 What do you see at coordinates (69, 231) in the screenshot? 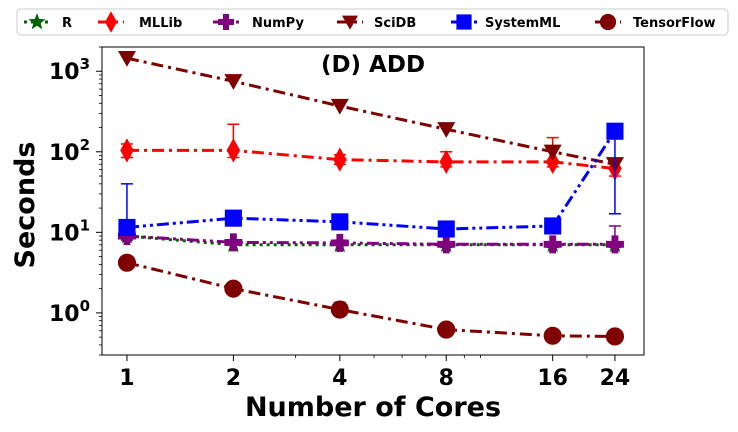
I see `y-tick-label: 10¹` at bounding box center [69, 231].